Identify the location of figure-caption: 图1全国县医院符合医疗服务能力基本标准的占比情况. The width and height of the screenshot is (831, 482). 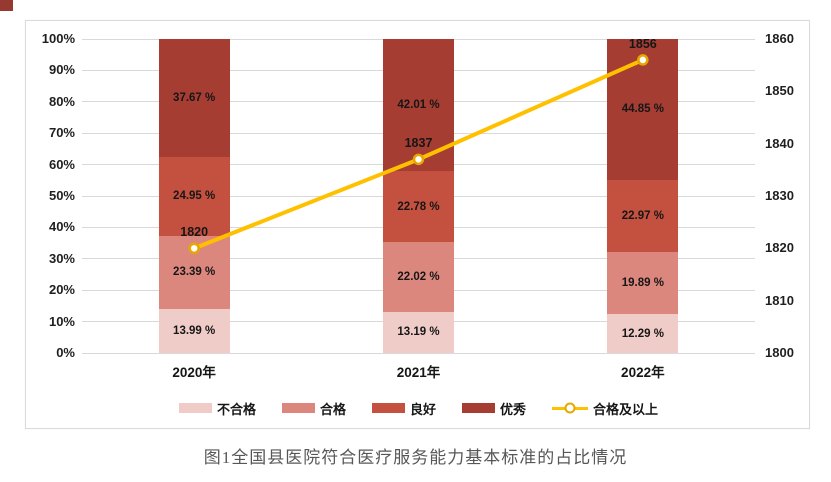
(415, 457).